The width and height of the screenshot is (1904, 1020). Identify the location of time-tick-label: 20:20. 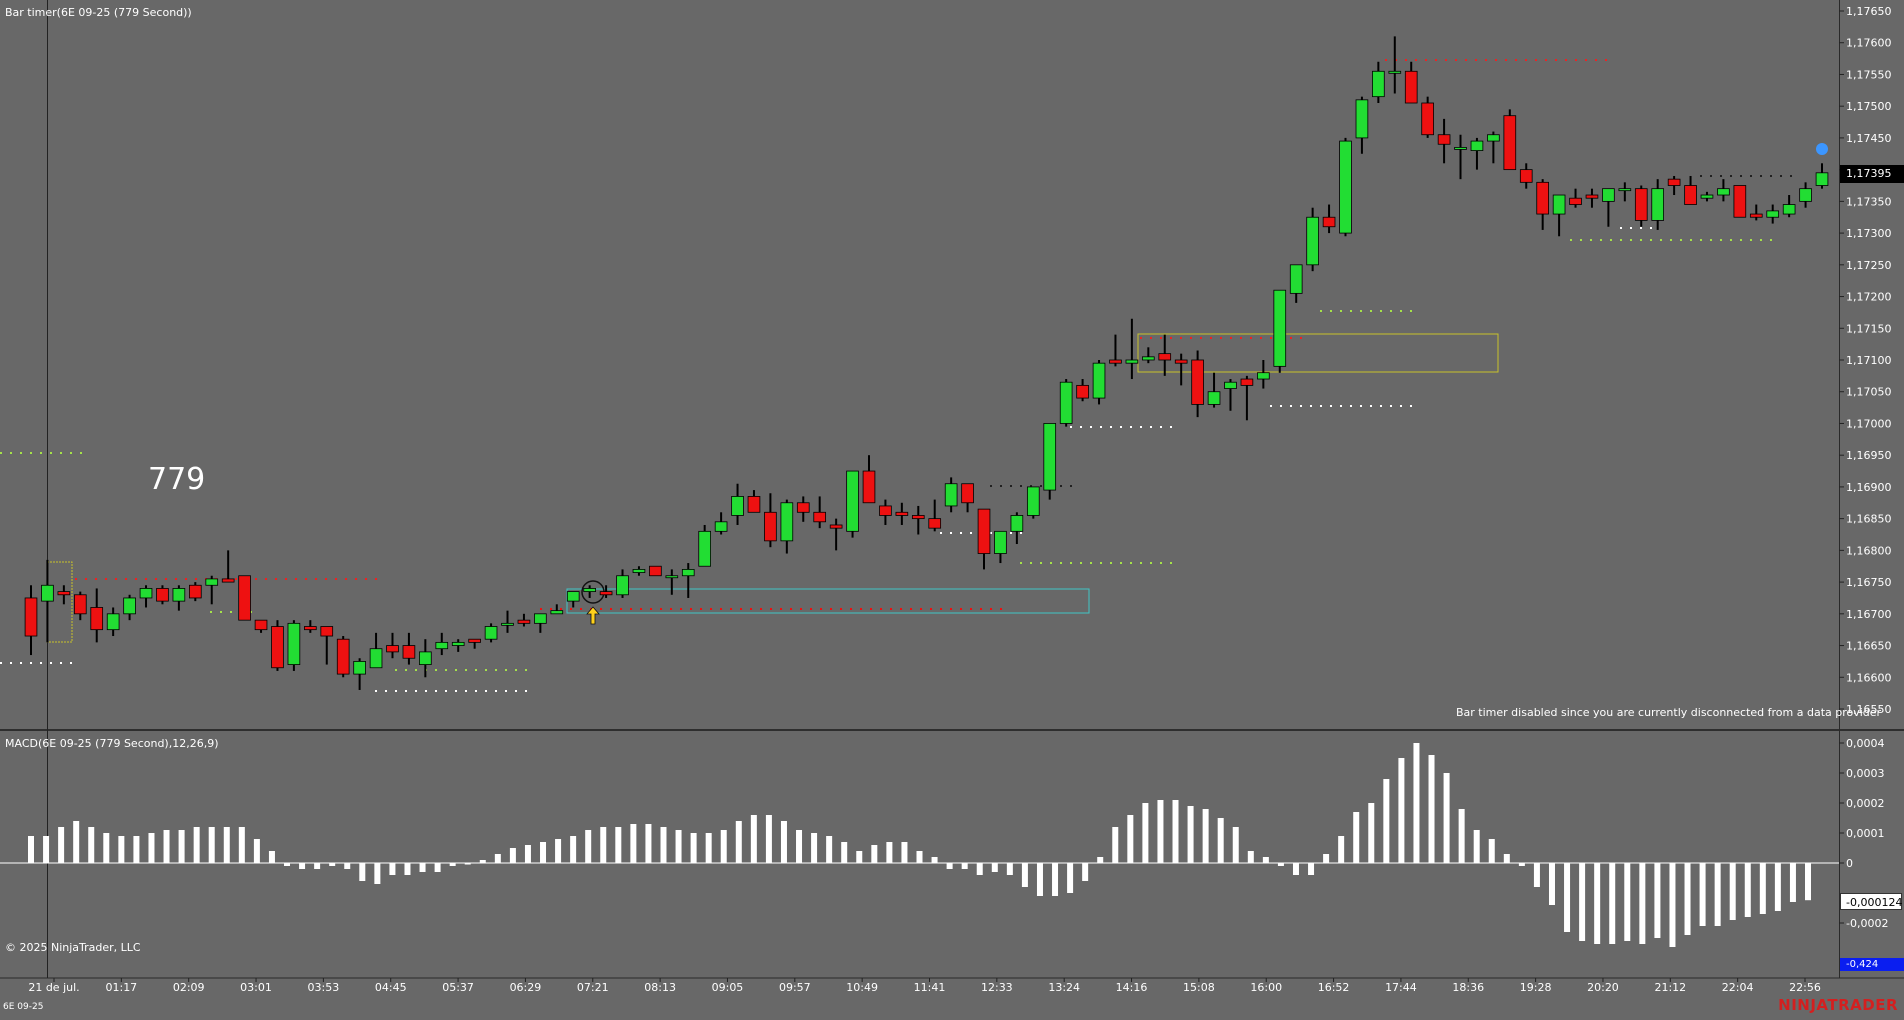
(1603, 987).